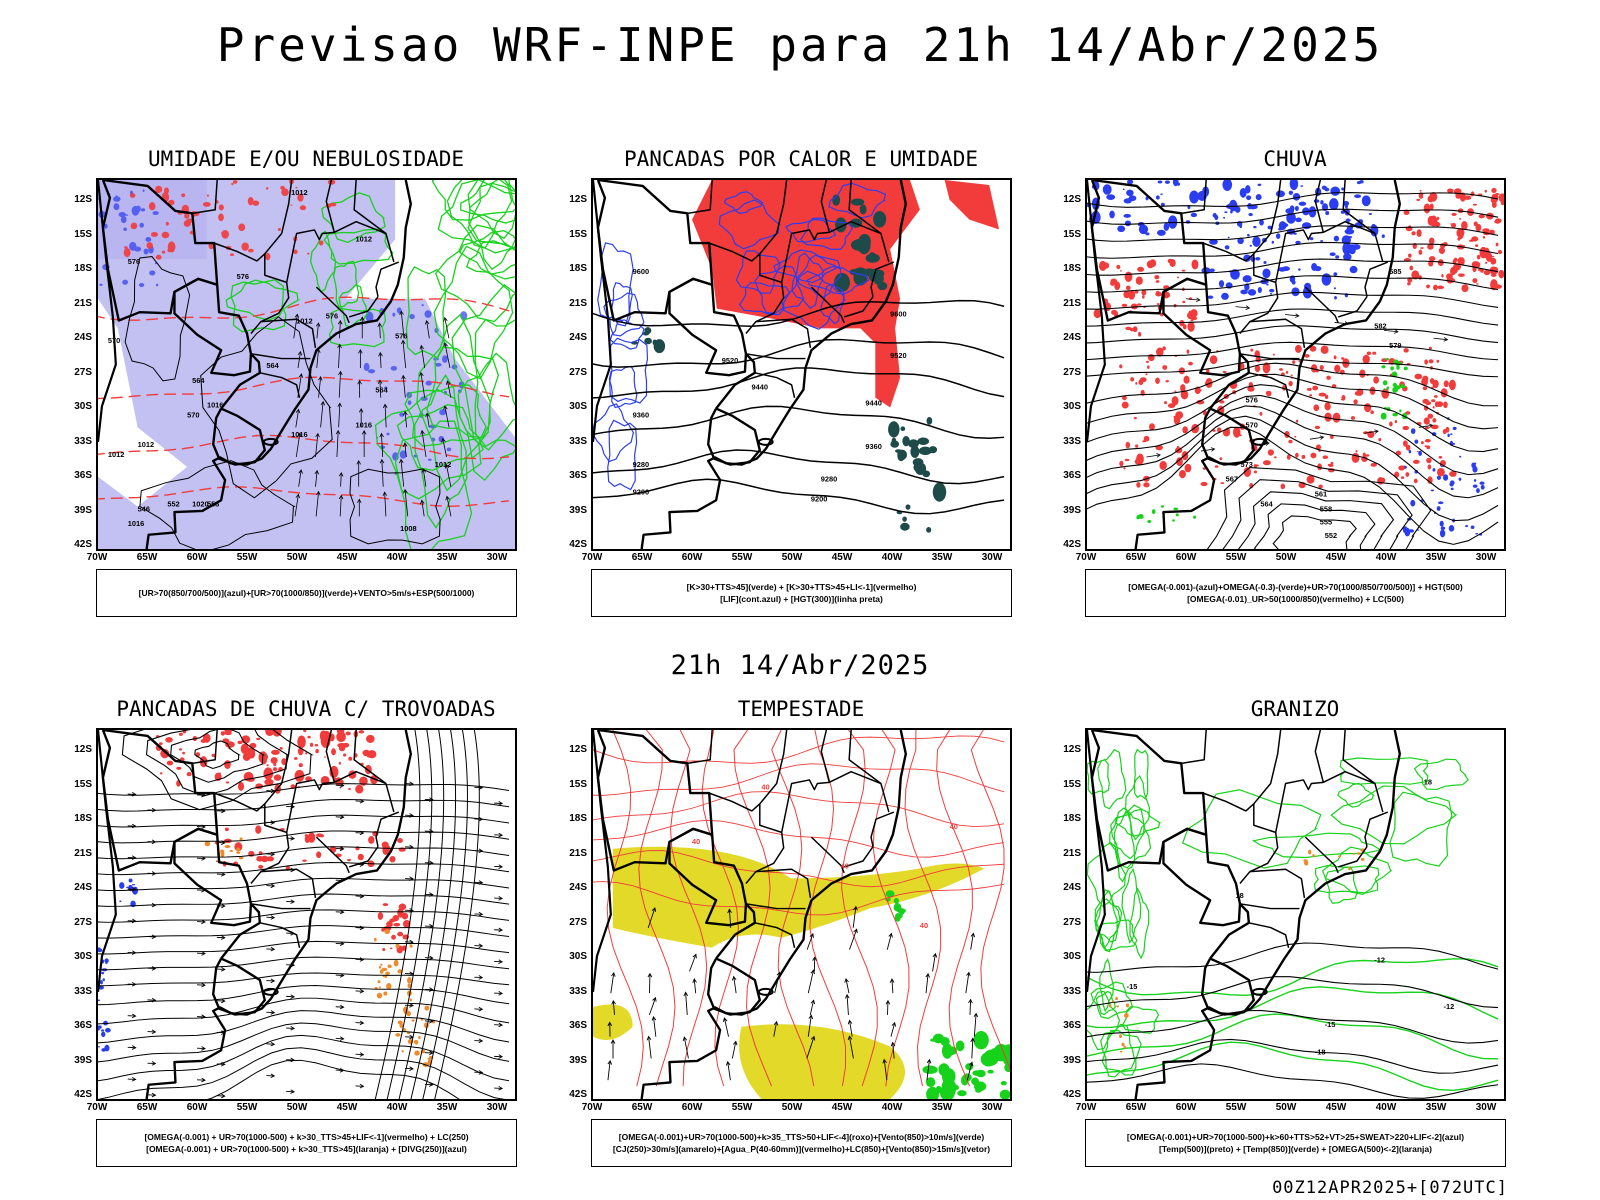 The height and width of the screenshot is (1200, 1600). What do you see at coordinates (1436, 1107) in the screenshot?
I see `lon-tick-label: 35W` at bounding box center [1436, 1107].